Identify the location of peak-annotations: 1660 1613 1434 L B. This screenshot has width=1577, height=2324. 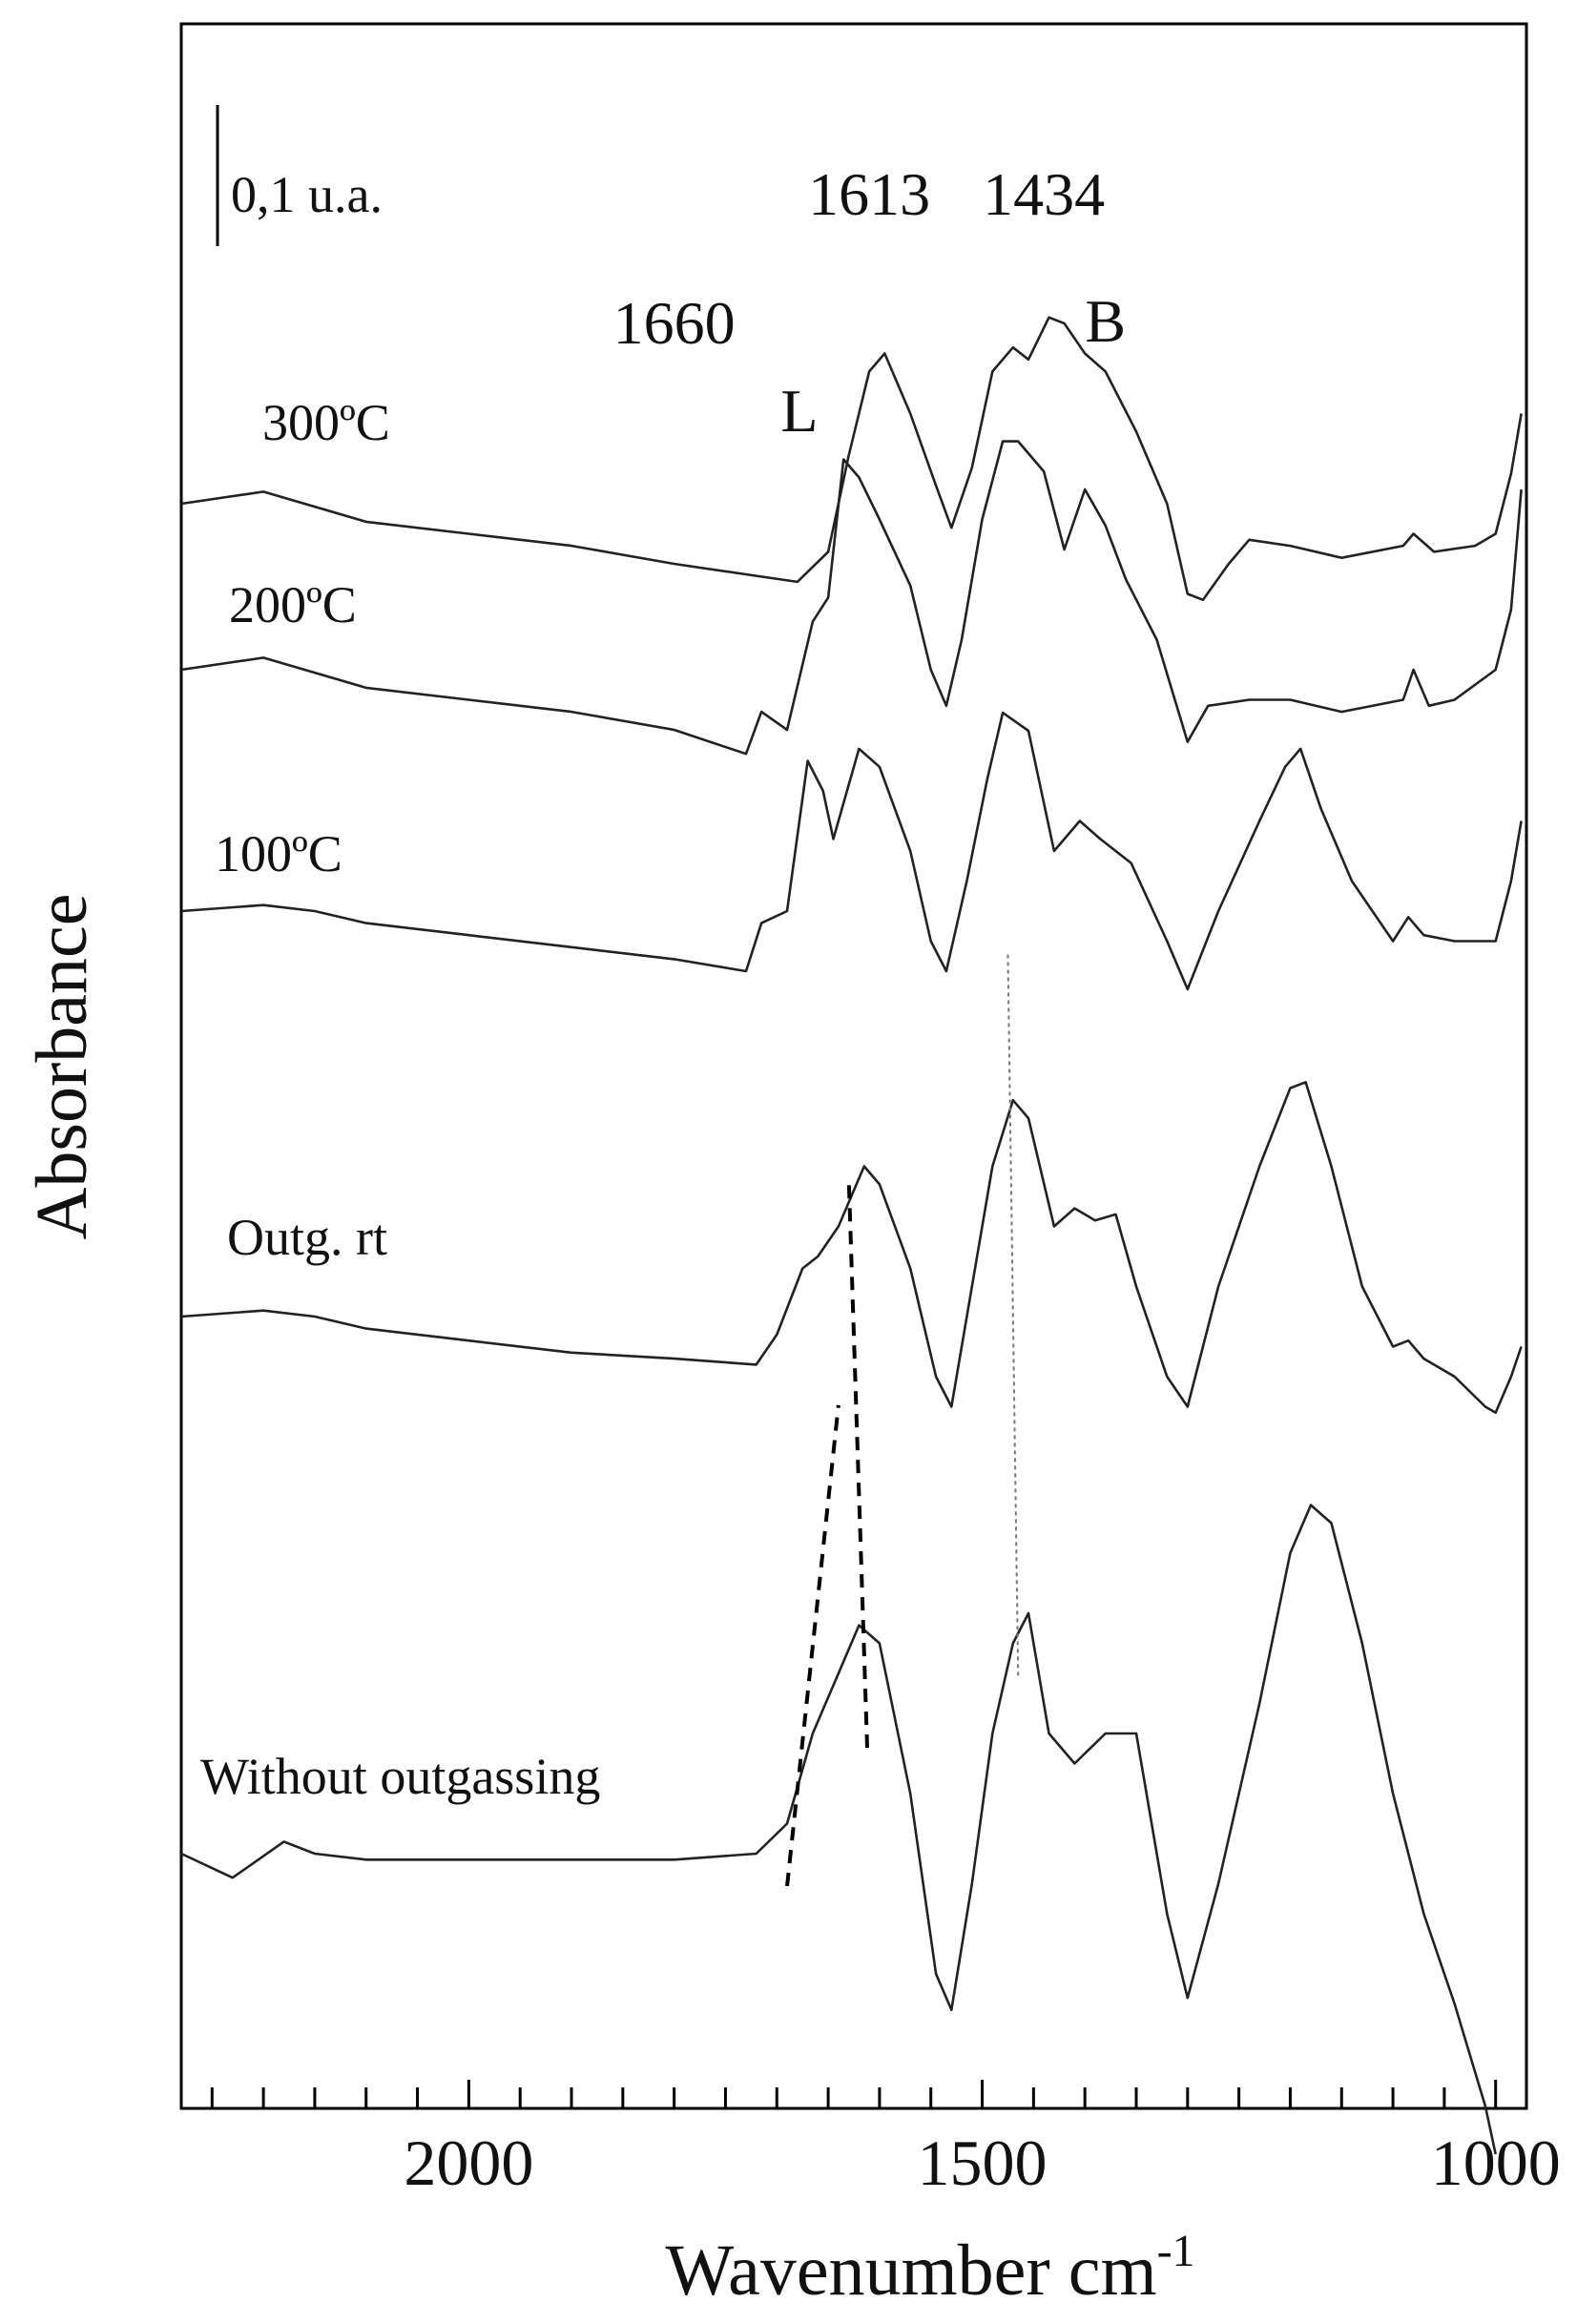
(869, 302).